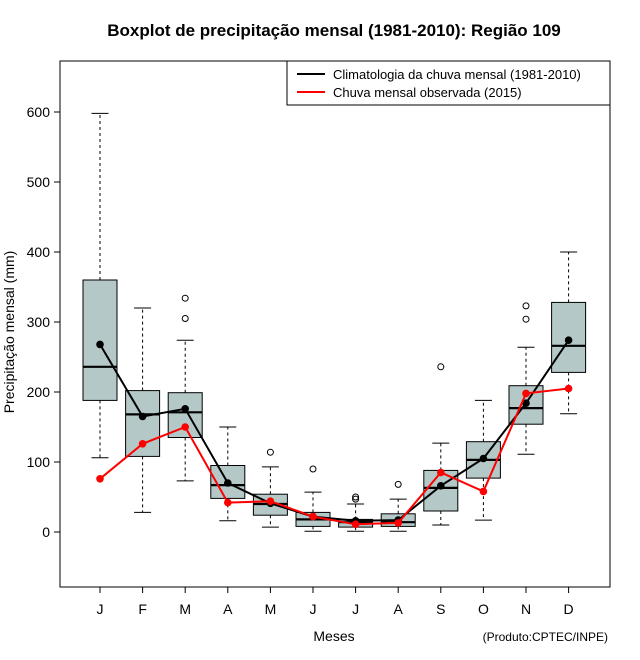 This screenshot has width=640, height=660. Describe the element at coordinates (39, 392) in the screenshot. I see `y-tick-label: 200` at that location.